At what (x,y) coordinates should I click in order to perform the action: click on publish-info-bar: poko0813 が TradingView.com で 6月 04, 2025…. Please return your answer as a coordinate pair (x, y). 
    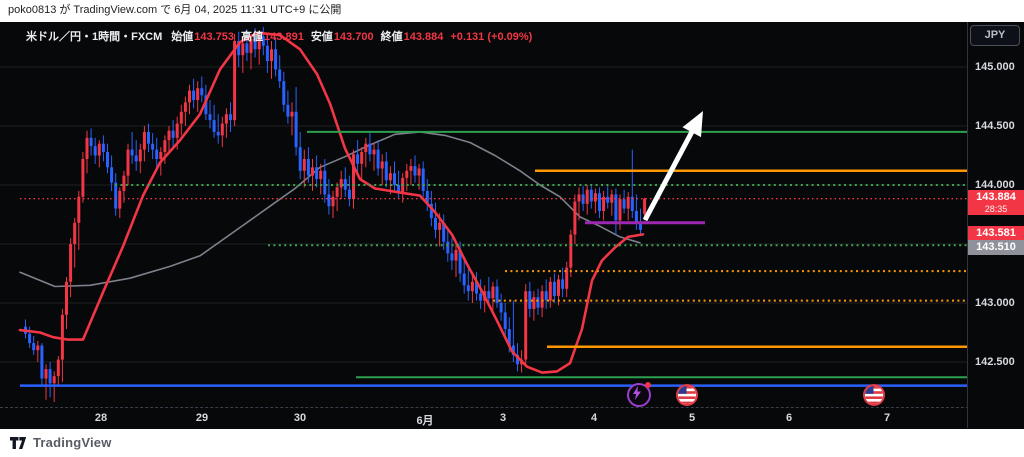
    Looking at the image, I should click on (512, 11).